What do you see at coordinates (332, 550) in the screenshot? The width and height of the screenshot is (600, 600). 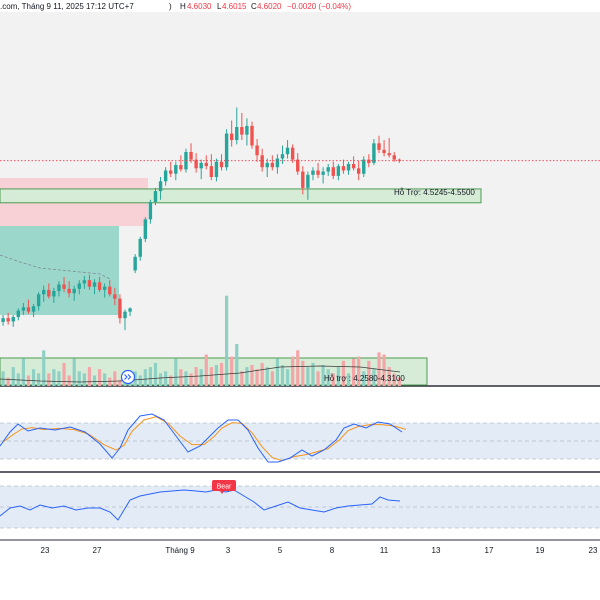 I see `time-axis-tick-label: 8` at bounding box center [332, 550].